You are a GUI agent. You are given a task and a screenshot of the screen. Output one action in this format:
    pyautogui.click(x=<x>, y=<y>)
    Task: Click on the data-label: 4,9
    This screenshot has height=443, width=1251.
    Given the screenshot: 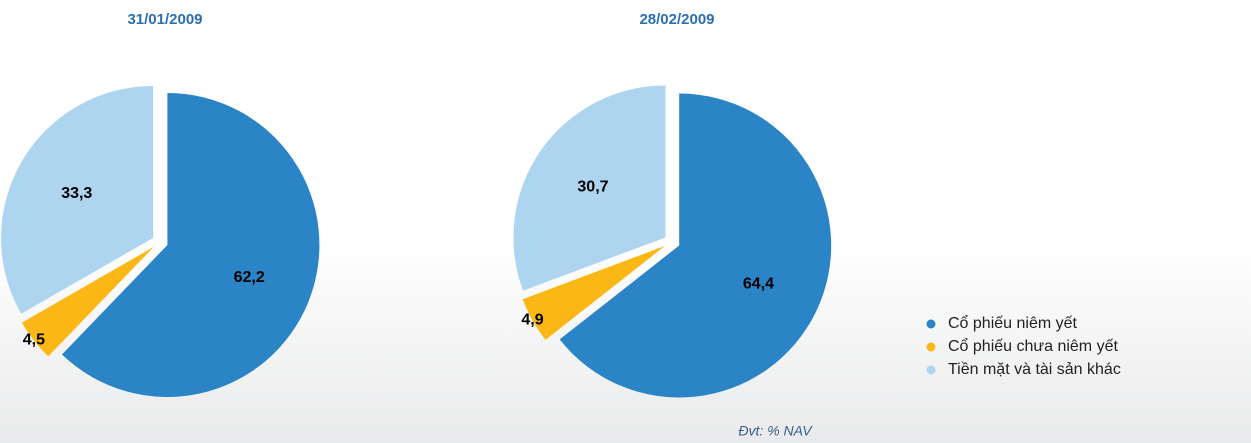 What is the action you would take?
    pyautogui.click(x=532, y=320)
    